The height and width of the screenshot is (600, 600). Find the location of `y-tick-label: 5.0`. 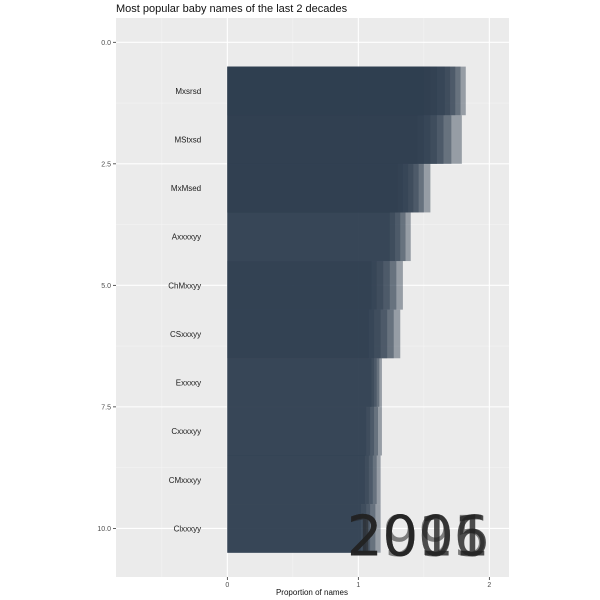

y-tick-label: 5.0 is located at coordinates (106, 286).